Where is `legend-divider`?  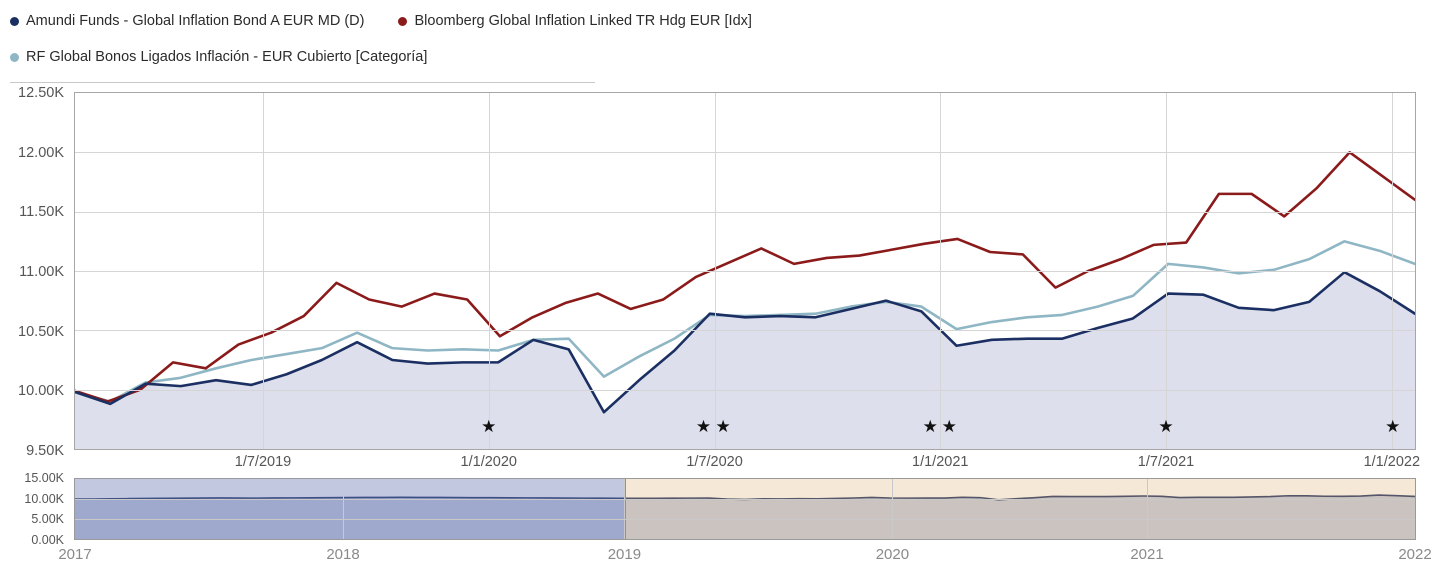 legend-divider is located at coordinates (302, 82).